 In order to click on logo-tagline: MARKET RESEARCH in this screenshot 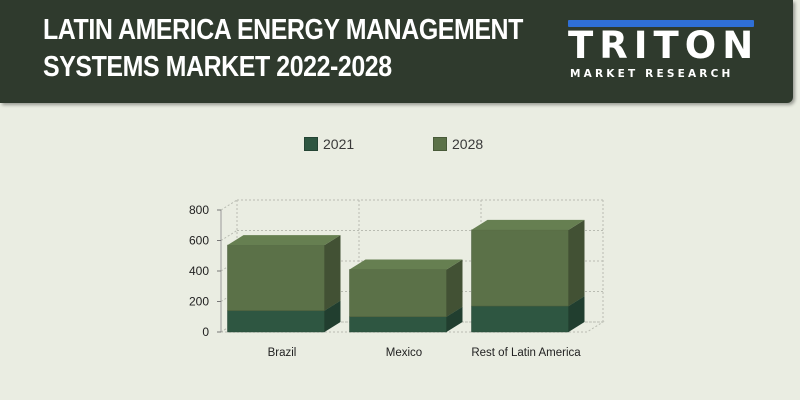, I will do `click(652, 74)`.